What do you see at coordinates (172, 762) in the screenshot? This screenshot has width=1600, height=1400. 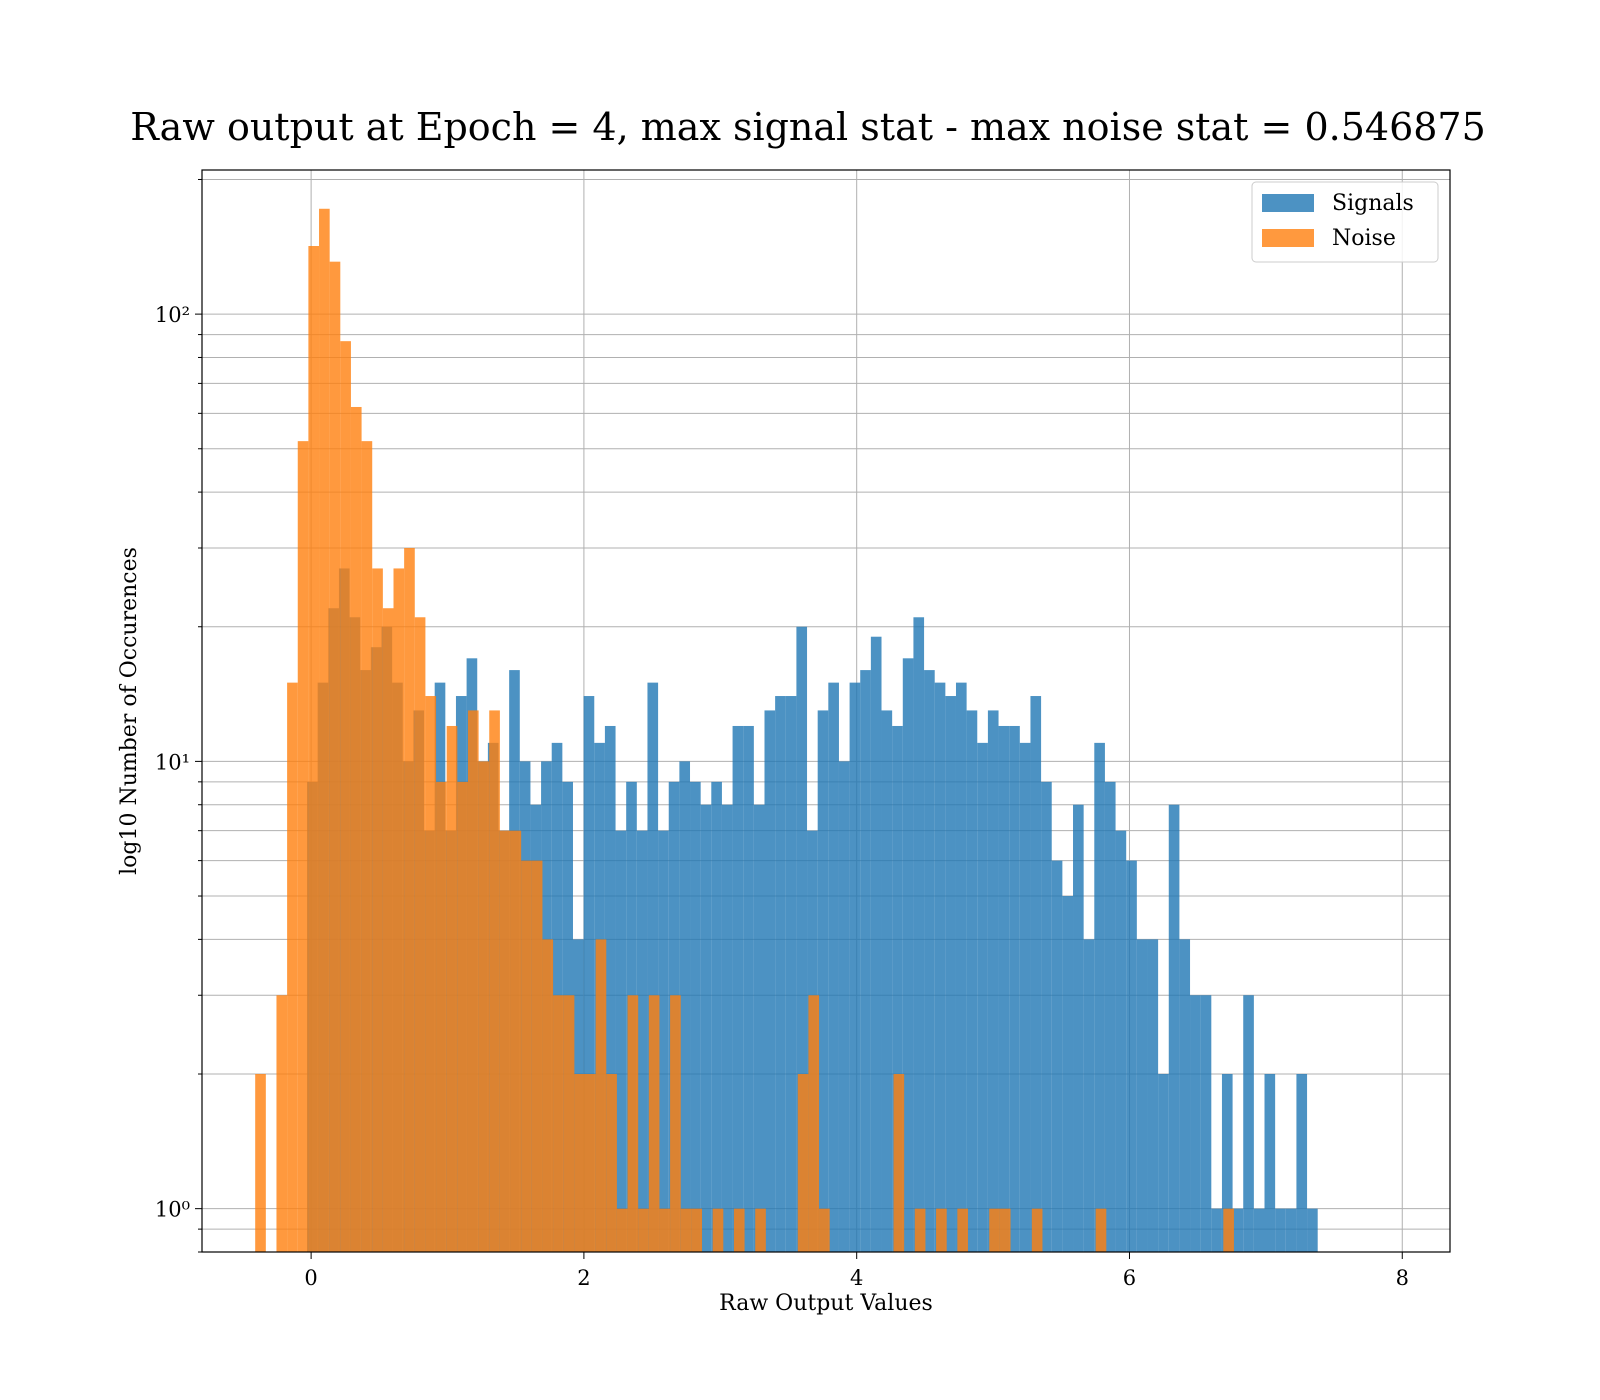 I see `y-tick-label: 10¹` at bounding box center [172, 762].